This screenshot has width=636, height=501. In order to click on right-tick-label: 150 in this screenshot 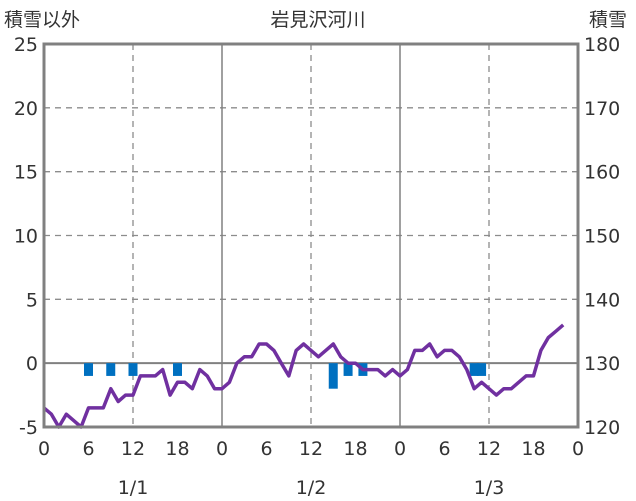, I will do `click(602, 237)`.